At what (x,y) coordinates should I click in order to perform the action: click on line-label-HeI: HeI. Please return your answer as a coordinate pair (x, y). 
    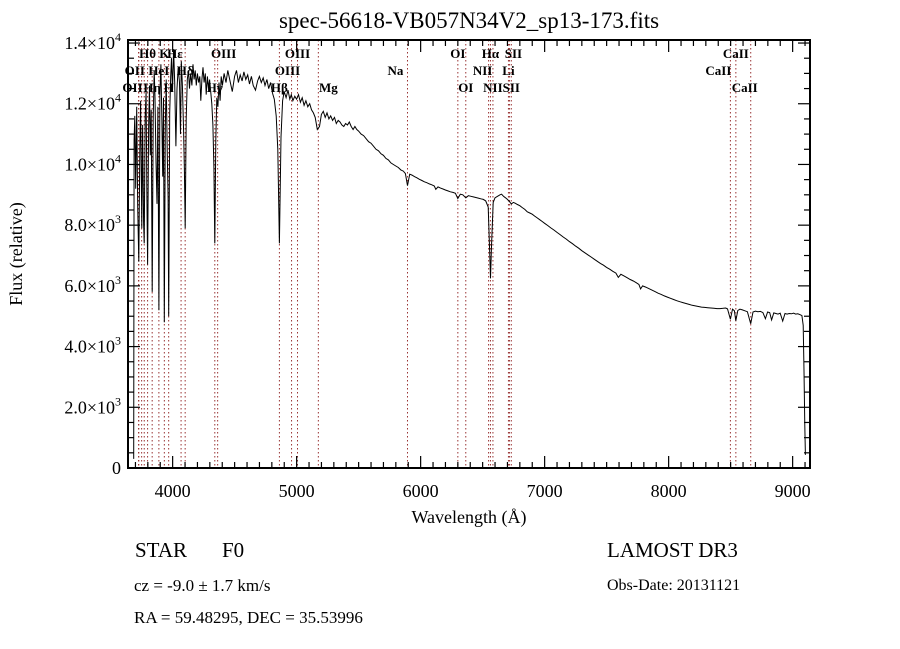
    Looking at the image, I should click on (158, 70).